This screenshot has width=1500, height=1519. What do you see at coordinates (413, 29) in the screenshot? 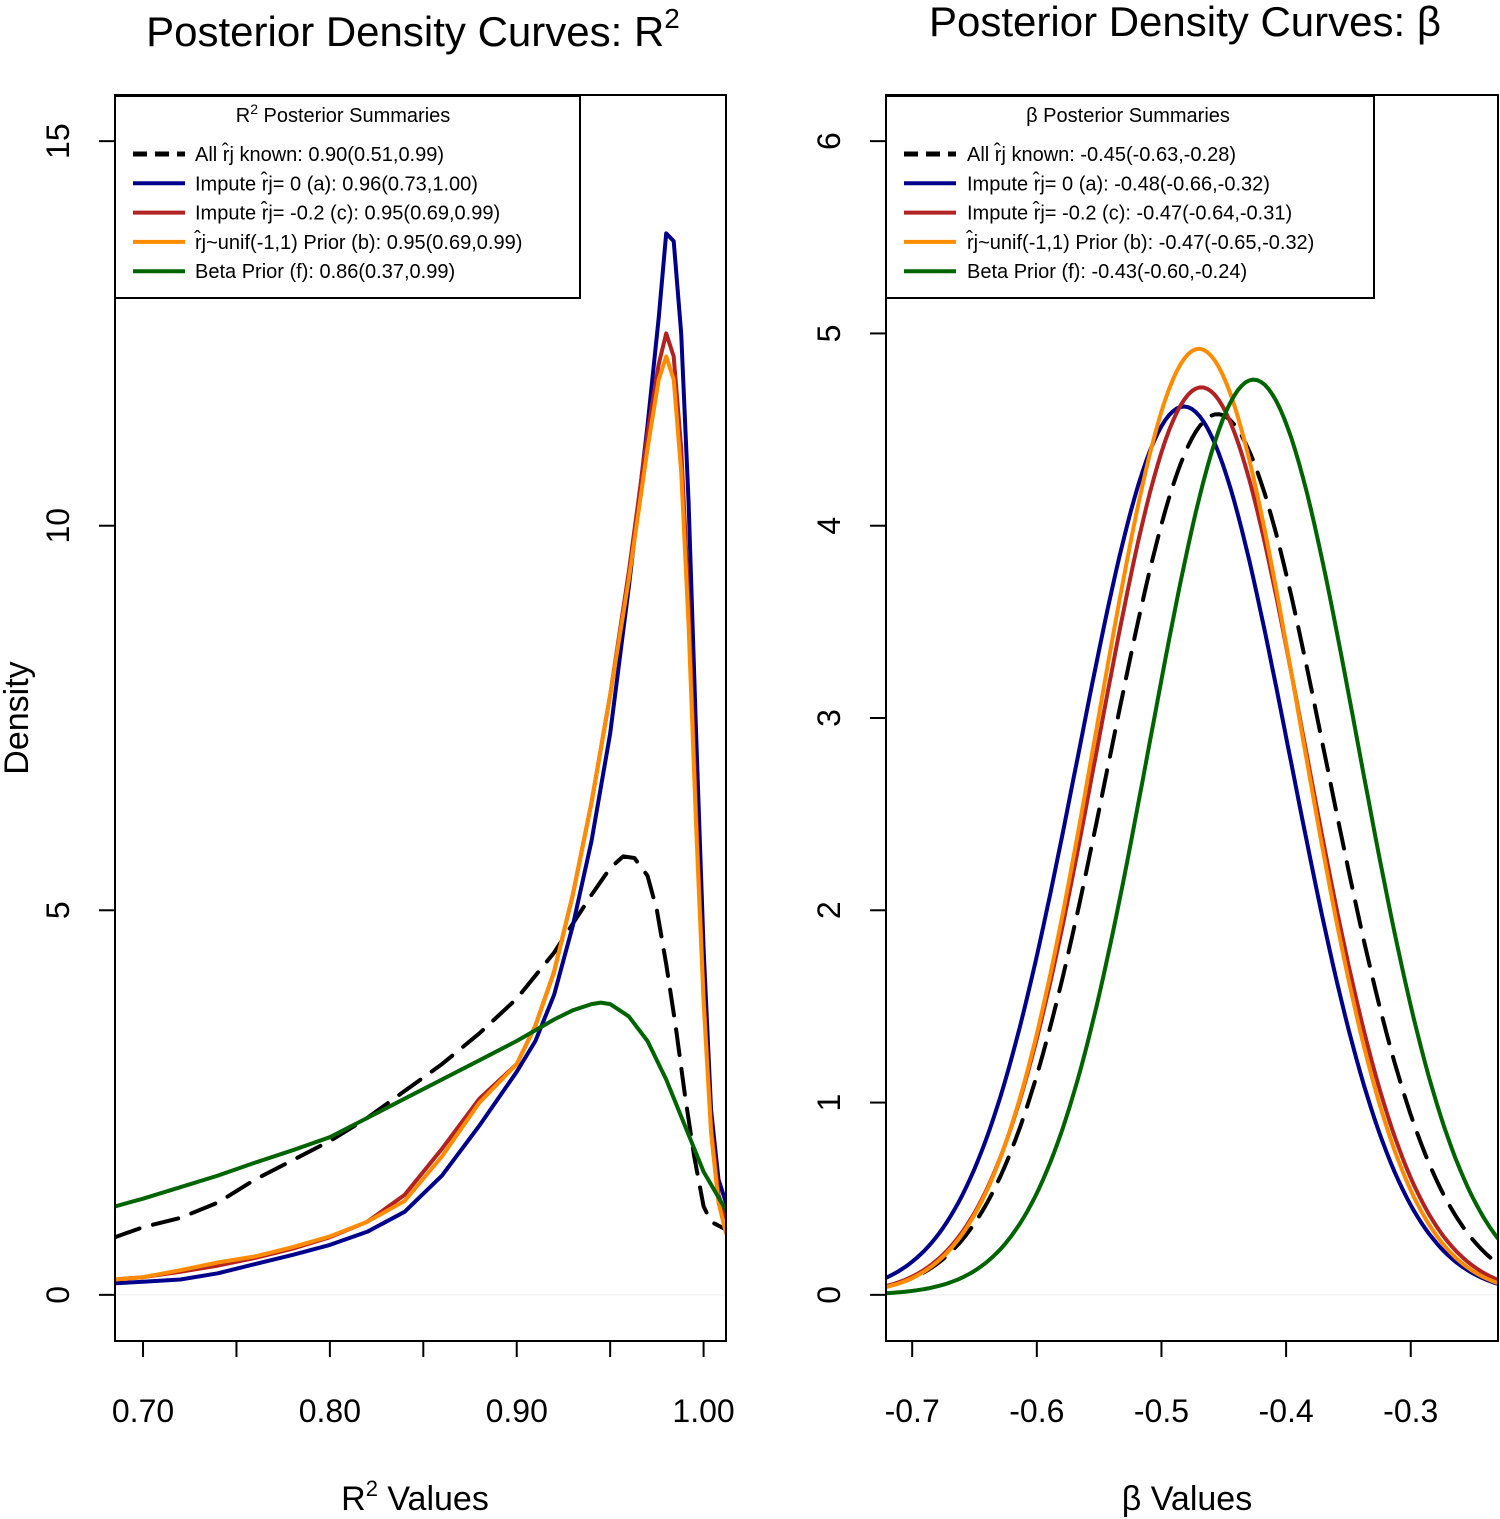
I see `r2-panel-title: Posterior Density Curves: R2` at bounding box center [413, 29].